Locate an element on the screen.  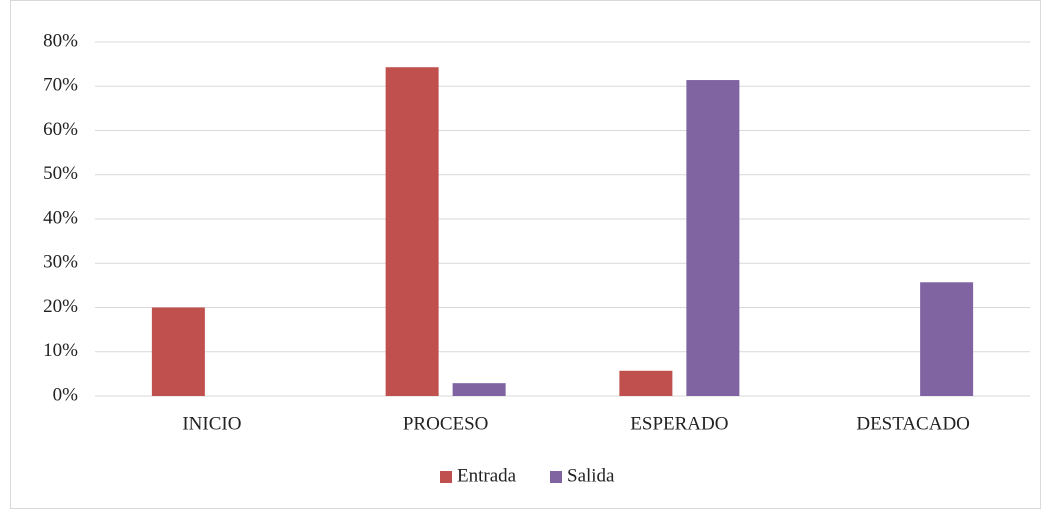
x-tick-label: INICIO is located at coordinates (211, 423).